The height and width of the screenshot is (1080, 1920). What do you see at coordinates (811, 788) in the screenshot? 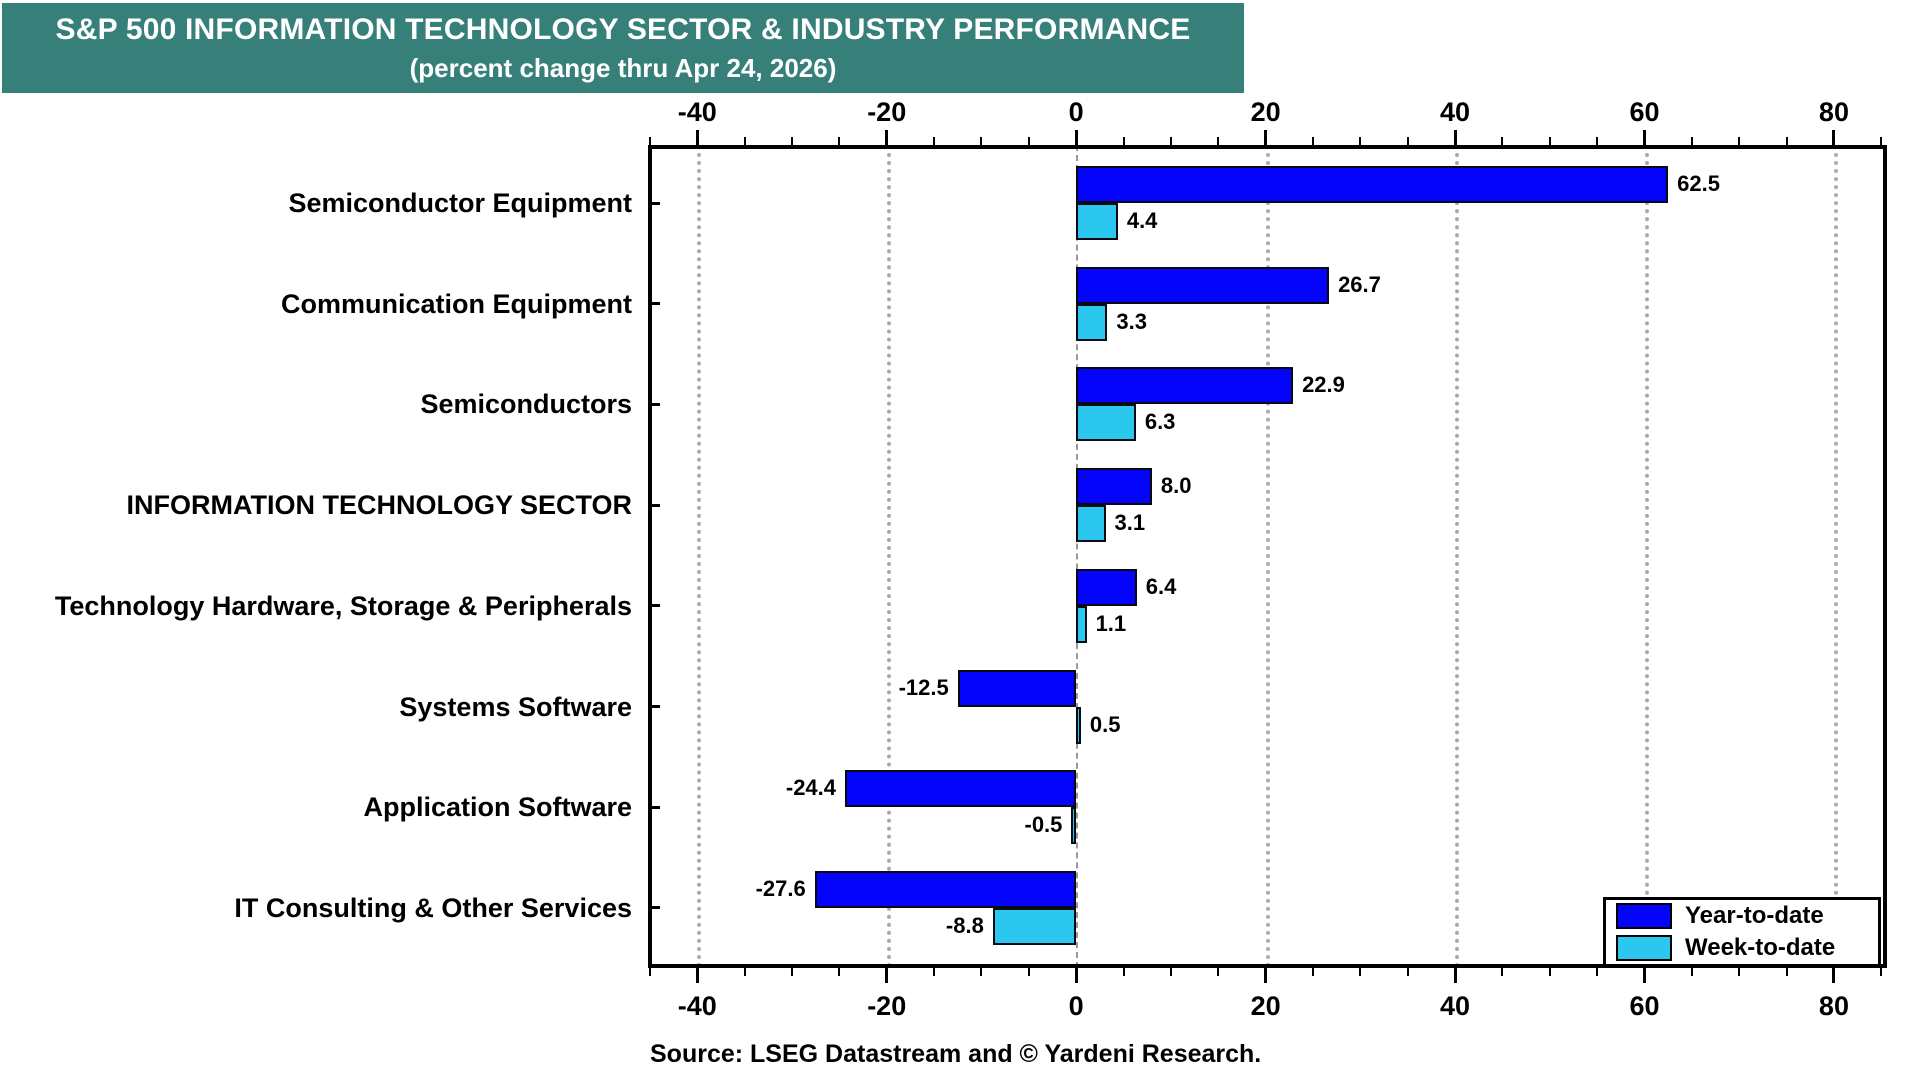
I see `bar-value-label: -24.4` at bounding box center [811, 788].